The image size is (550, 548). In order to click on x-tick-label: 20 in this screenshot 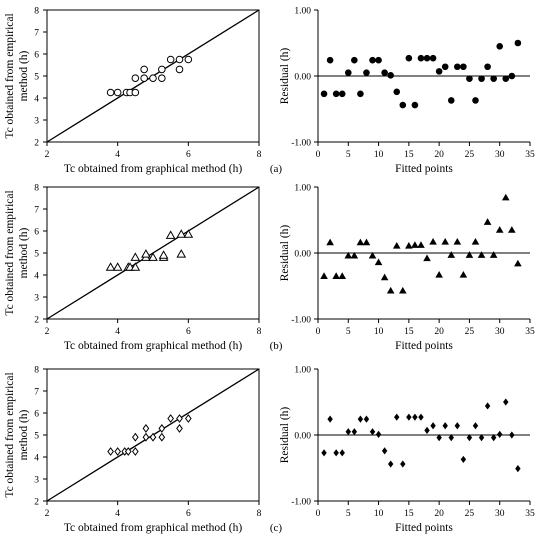, I will do `click(439, 155)`.